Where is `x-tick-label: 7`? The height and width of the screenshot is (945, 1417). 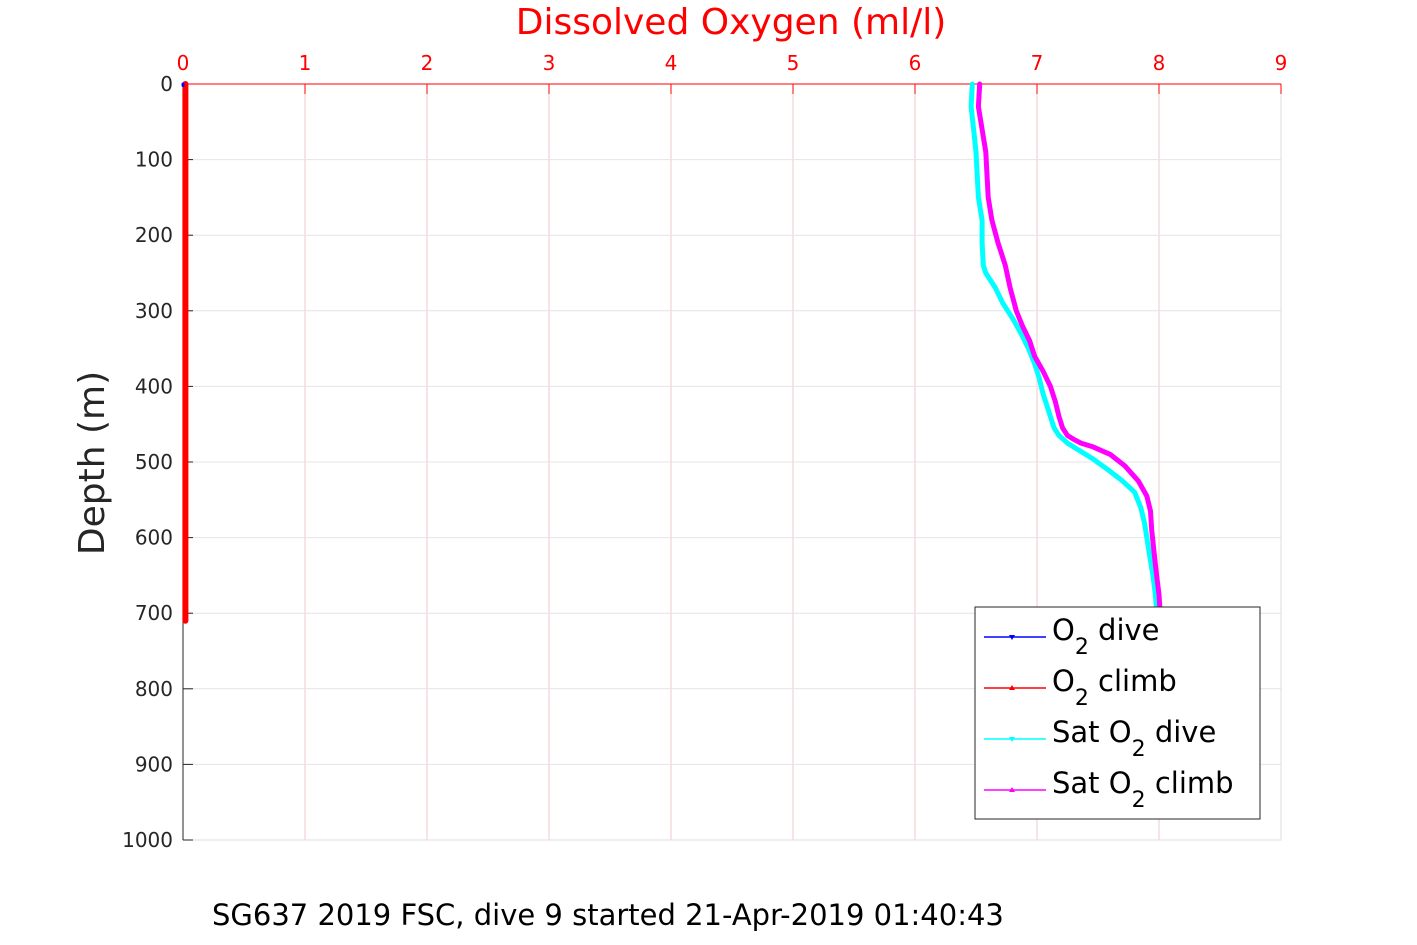
x-tick-label: 7 is located at coordinates (1037, 63).